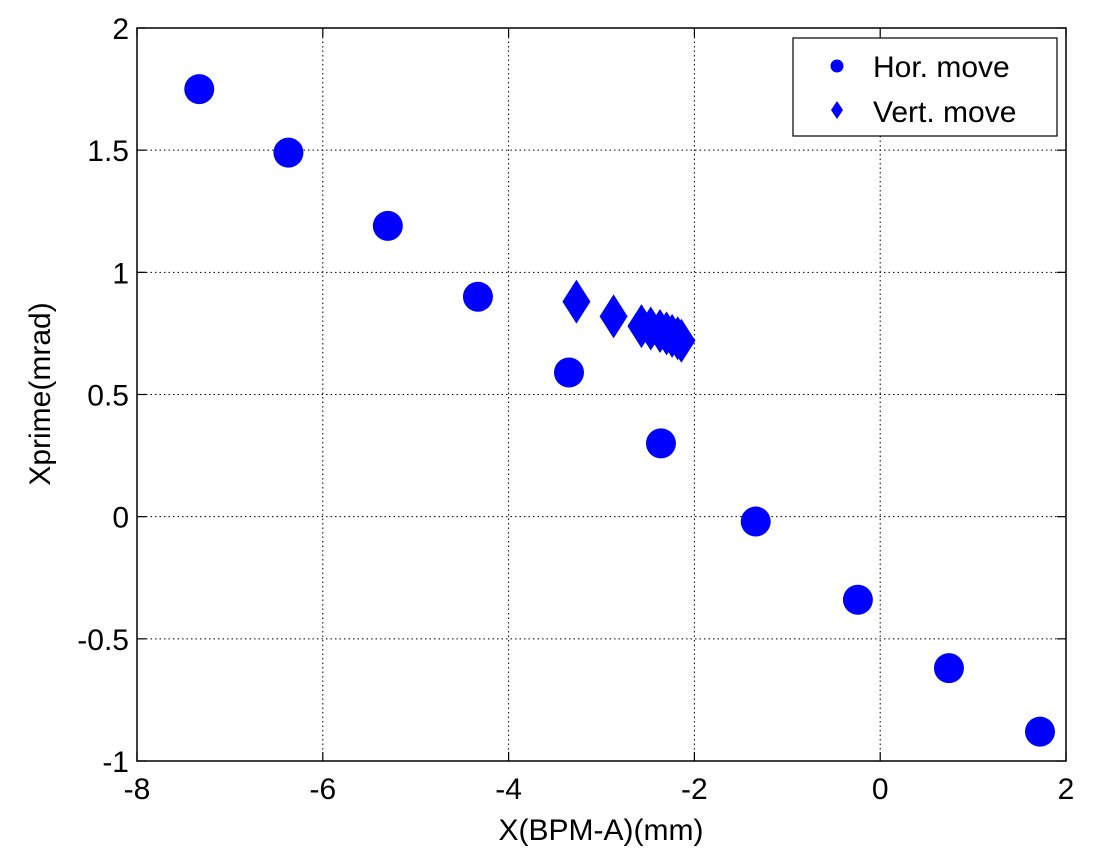 This screenshot has height=851, width=1111. I want to click on legend: Hor. move Vert. move, so click(925, 87).